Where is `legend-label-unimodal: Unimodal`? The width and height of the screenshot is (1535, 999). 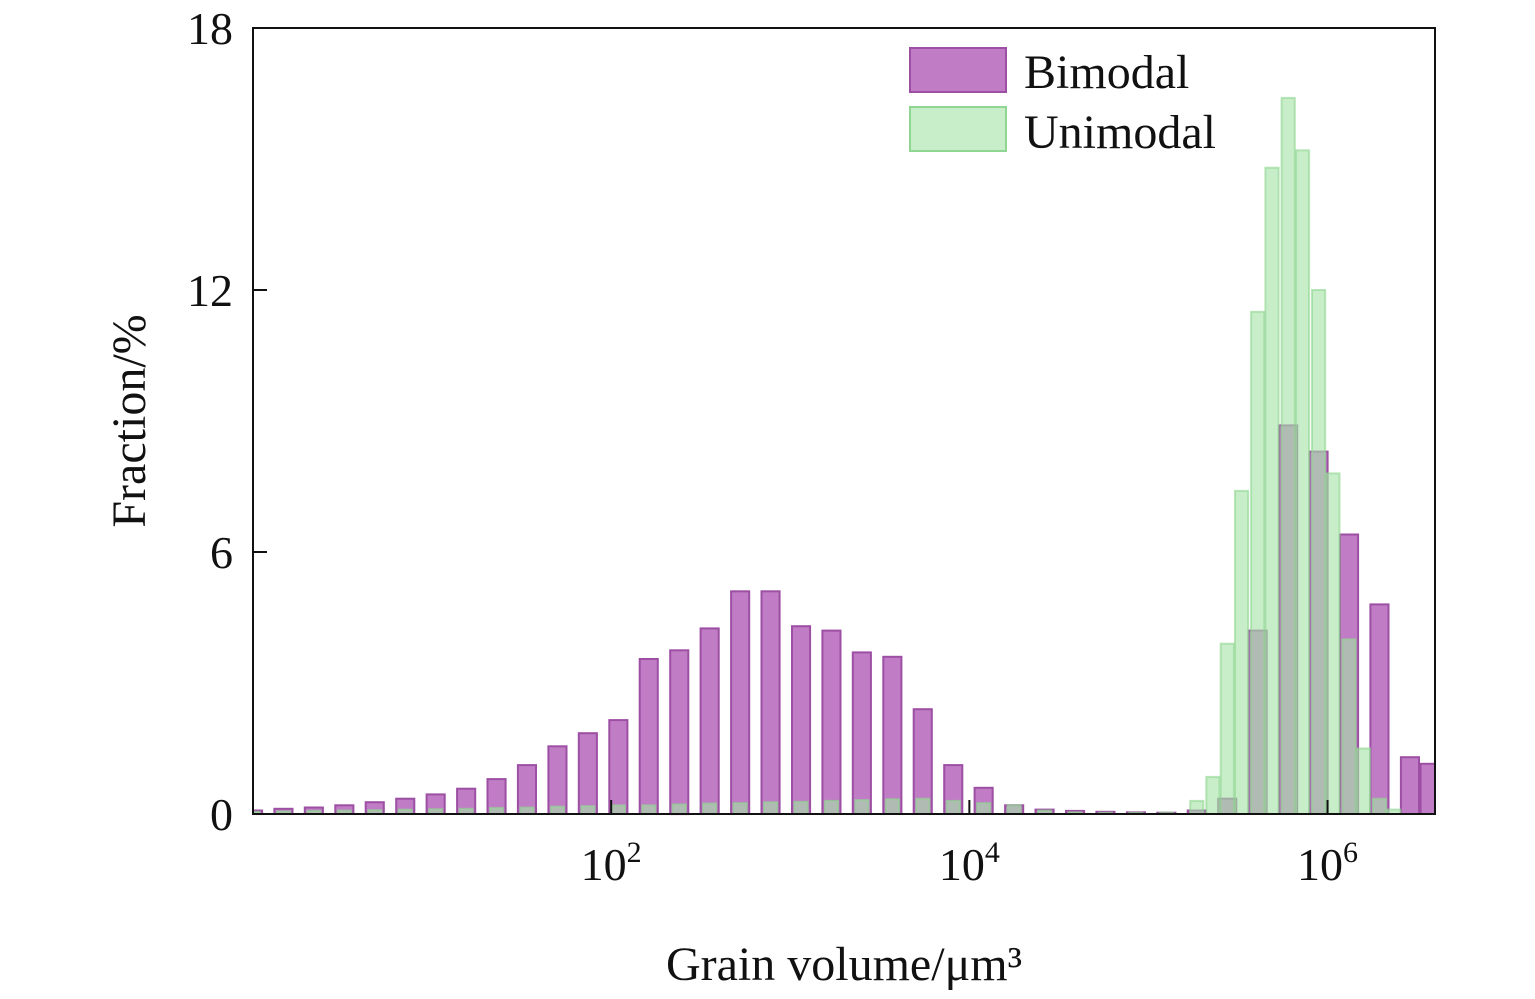 legend-label-unimodal: Unimodal is located at coordinates (1120, 132).